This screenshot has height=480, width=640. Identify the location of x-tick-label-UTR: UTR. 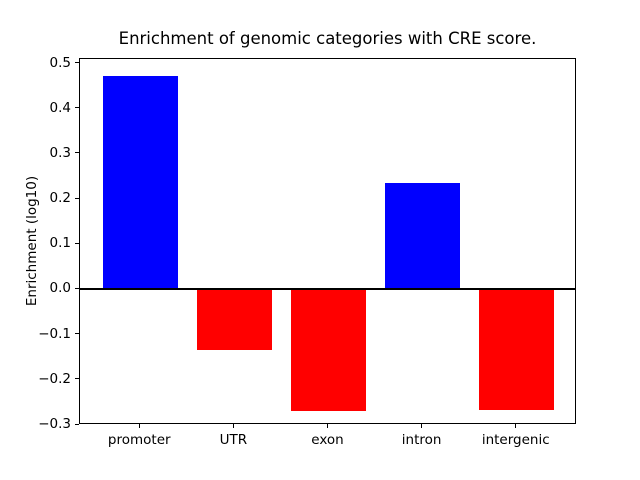
(233, 440).